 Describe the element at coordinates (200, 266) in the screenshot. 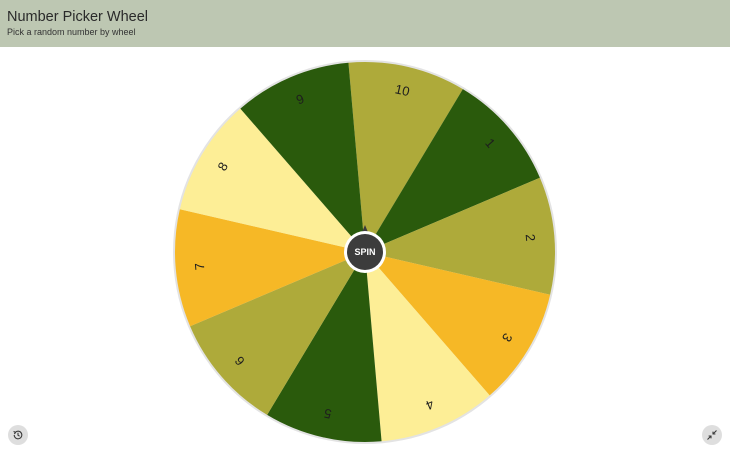

I see `wheel-label-7: 7` at that location.